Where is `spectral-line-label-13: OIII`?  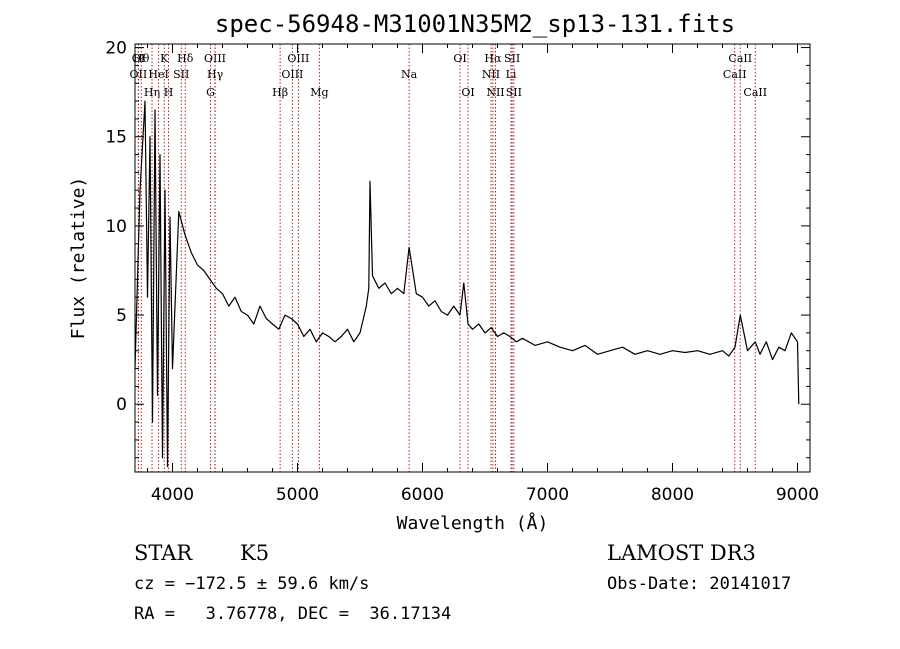
spectral-line-label-13: OIII is located at coordinates (292, 74).